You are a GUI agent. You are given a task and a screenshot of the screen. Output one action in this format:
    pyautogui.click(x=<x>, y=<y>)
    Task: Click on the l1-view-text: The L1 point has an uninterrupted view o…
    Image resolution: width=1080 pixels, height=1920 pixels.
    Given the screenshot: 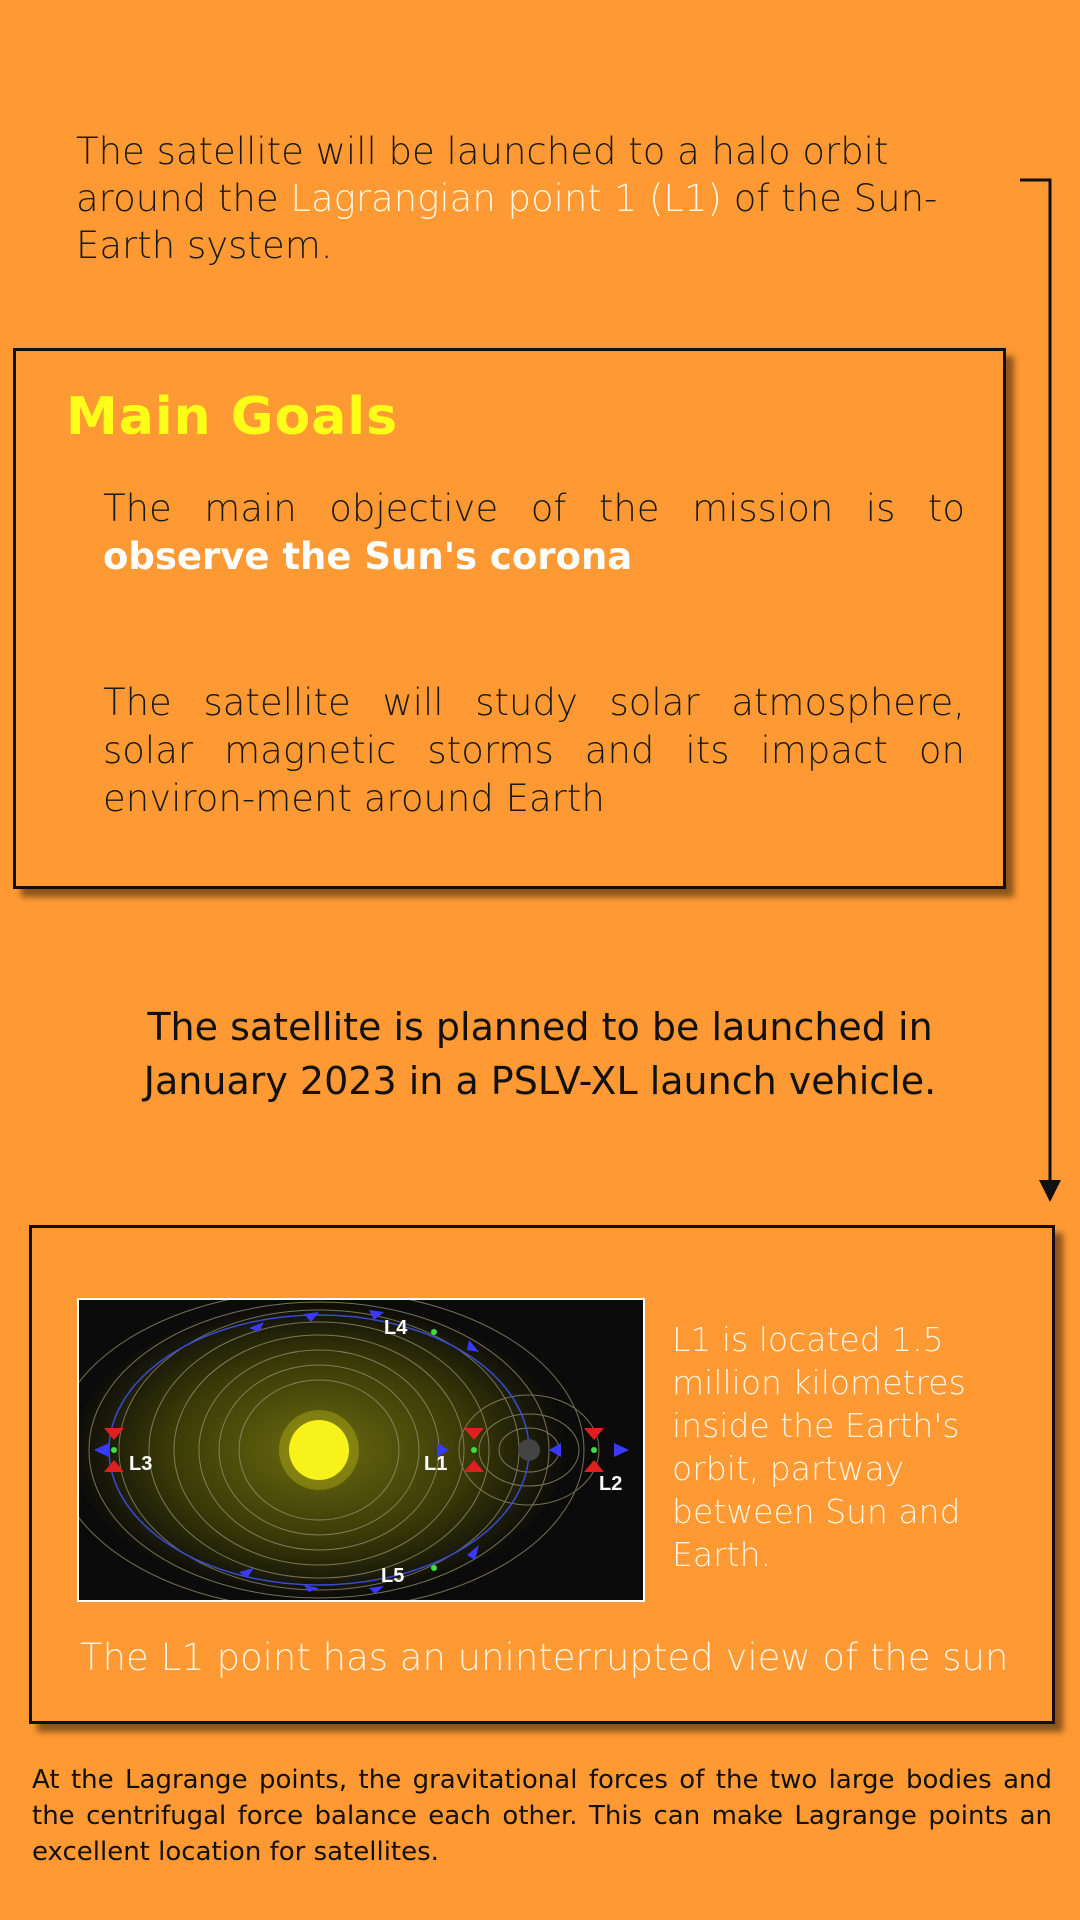 What is the action you would take?
    pyautogui.click(x=544, y=1657)
    